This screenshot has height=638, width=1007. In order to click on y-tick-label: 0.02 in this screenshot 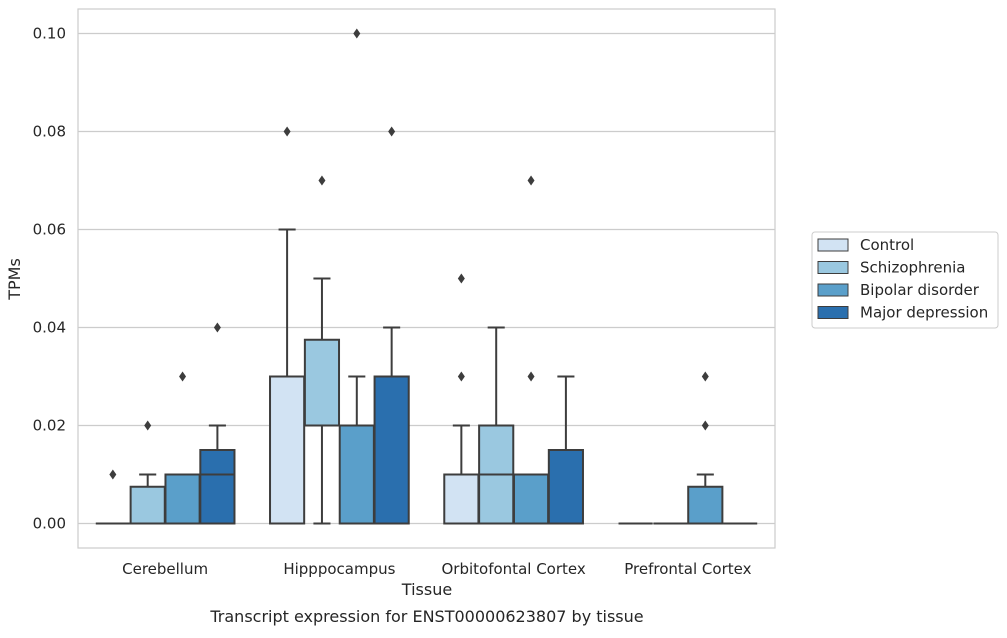, I will do `click(49, 426)`.